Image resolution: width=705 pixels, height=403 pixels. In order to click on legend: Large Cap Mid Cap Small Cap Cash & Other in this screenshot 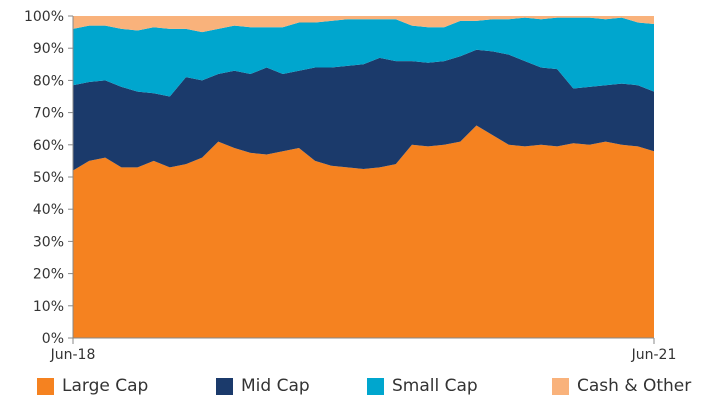, I will do `click(352, 386)`.